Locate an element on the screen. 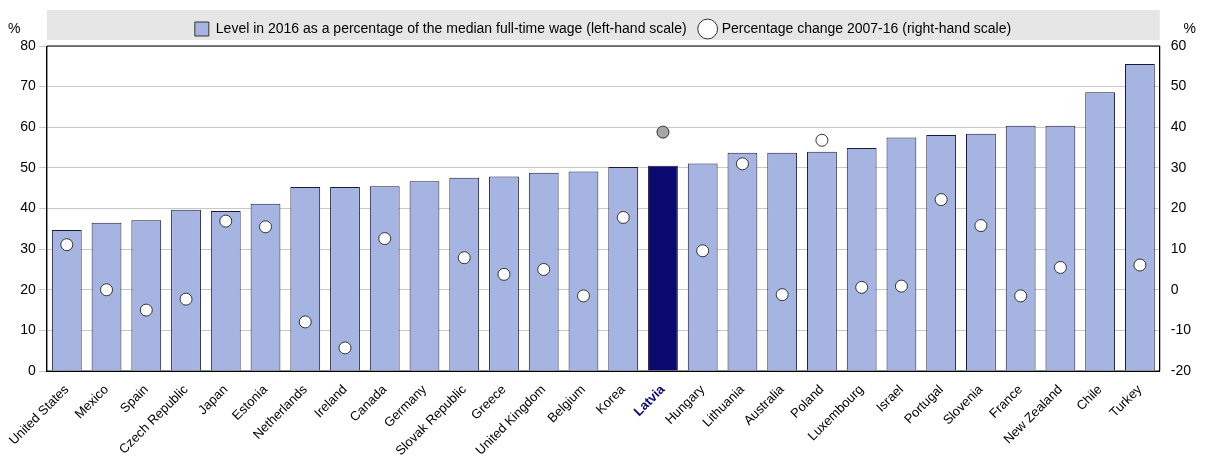 This screenshot has height=470, width=1207. y2-tick-label: 40 is located at coordinates (1178, 126).